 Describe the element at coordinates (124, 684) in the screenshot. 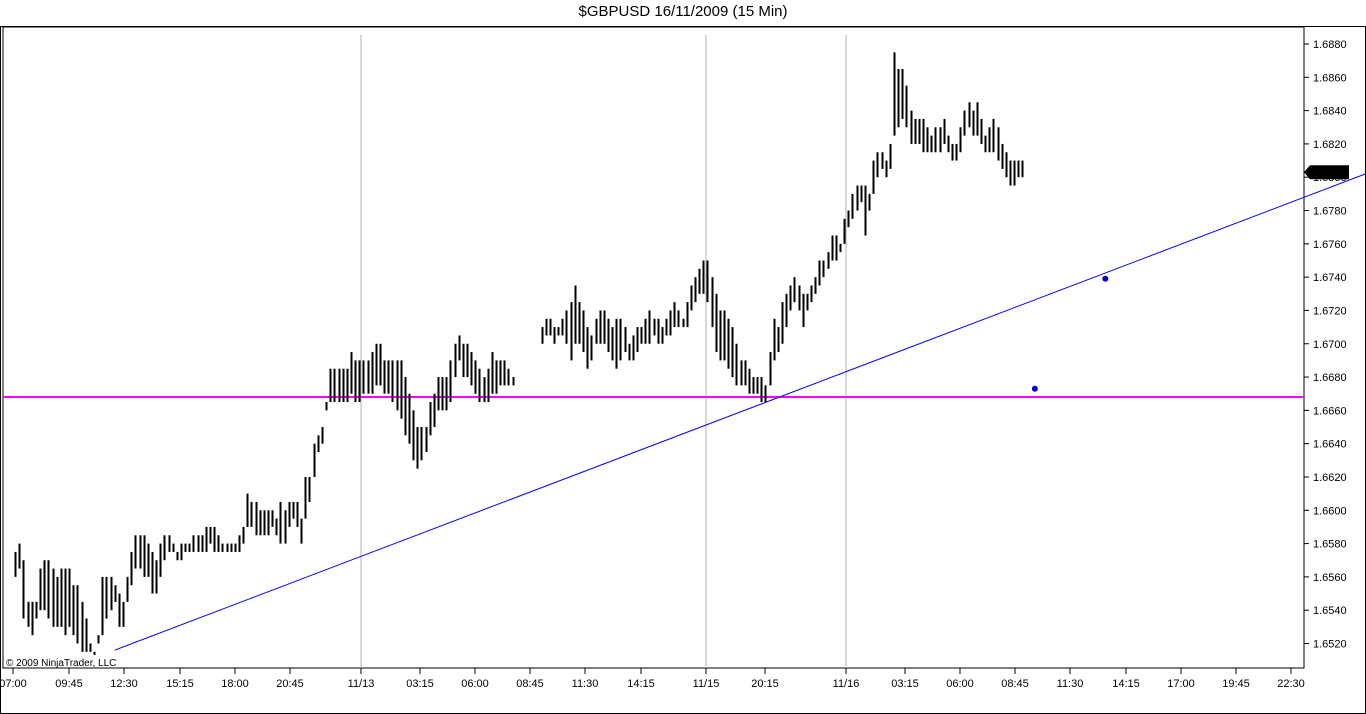

I see `x-tick-label: 12:30` at that location.